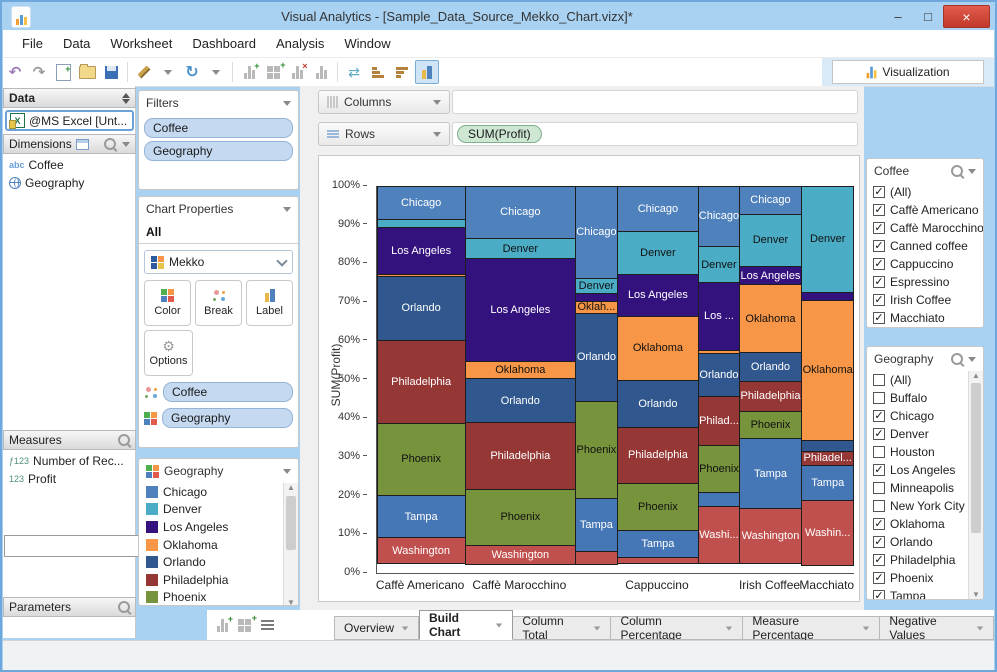 This screenshot has height=672, width=997. What do you see at coordinates (421, 202) in the screenshot?
I see `segment-caff-americano-chicago: Chicago` at bounding box center [421, 202].